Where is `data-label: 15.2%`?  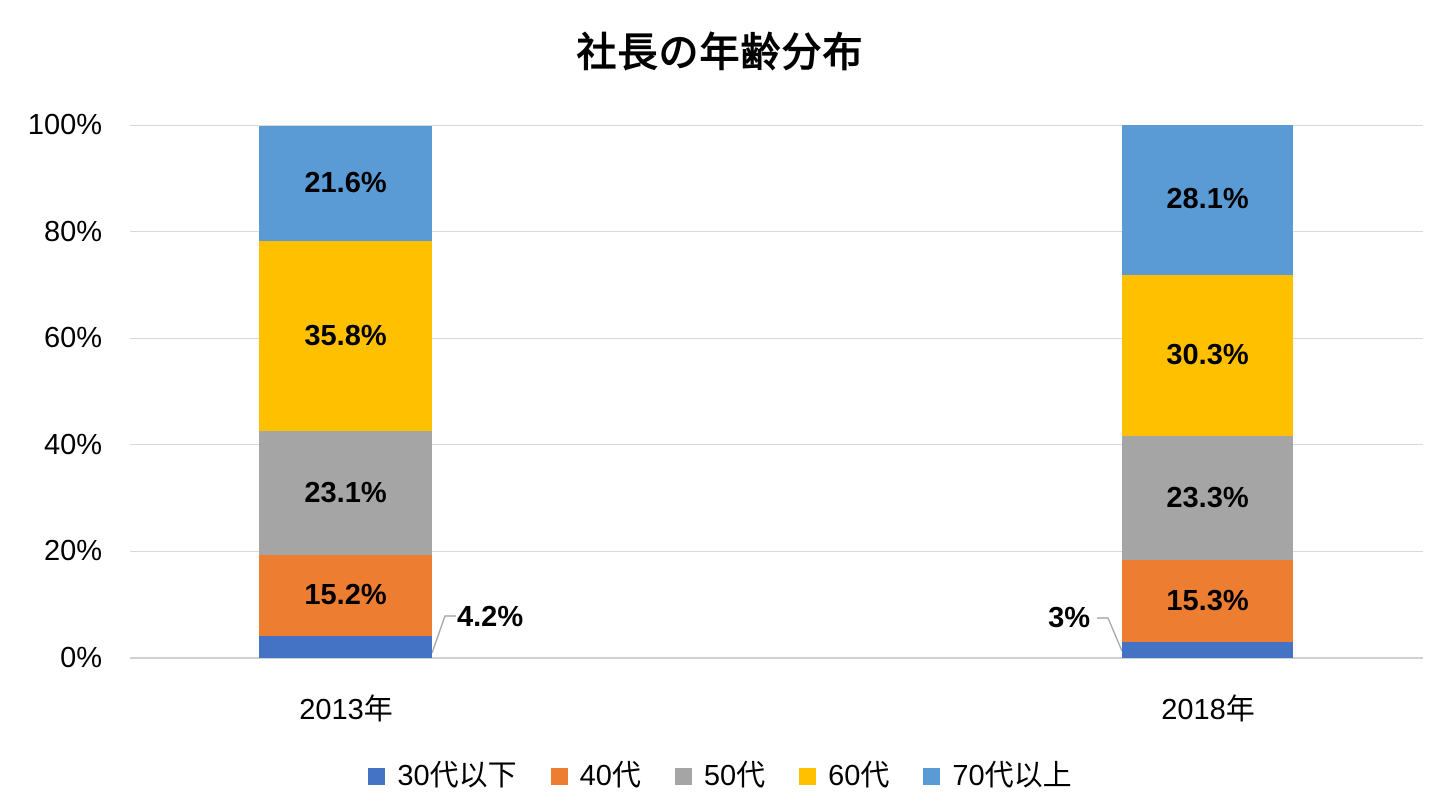 data-label: 15.2% is located at coordinates (345, 594).